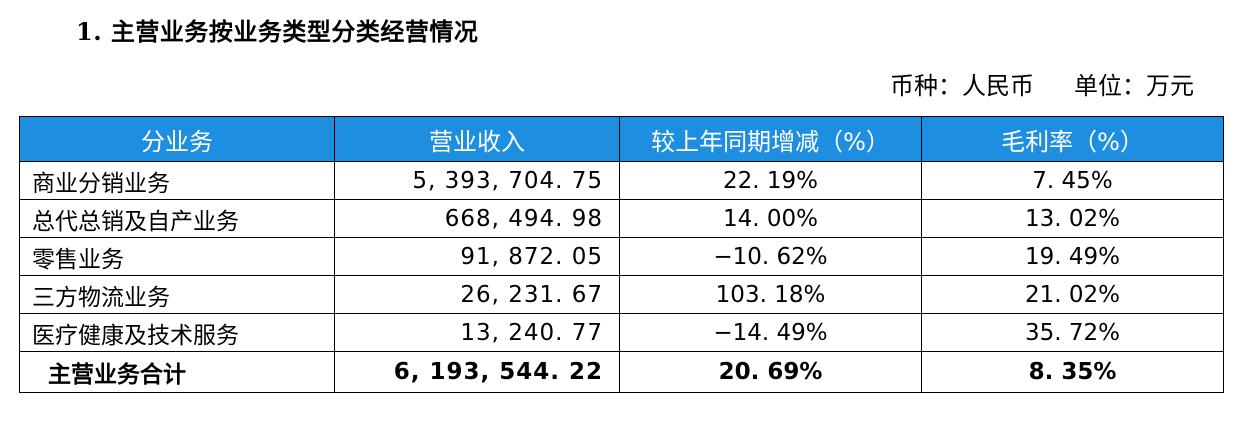  I want to click on unit-label: 单位：万元, so click(1134, 86).